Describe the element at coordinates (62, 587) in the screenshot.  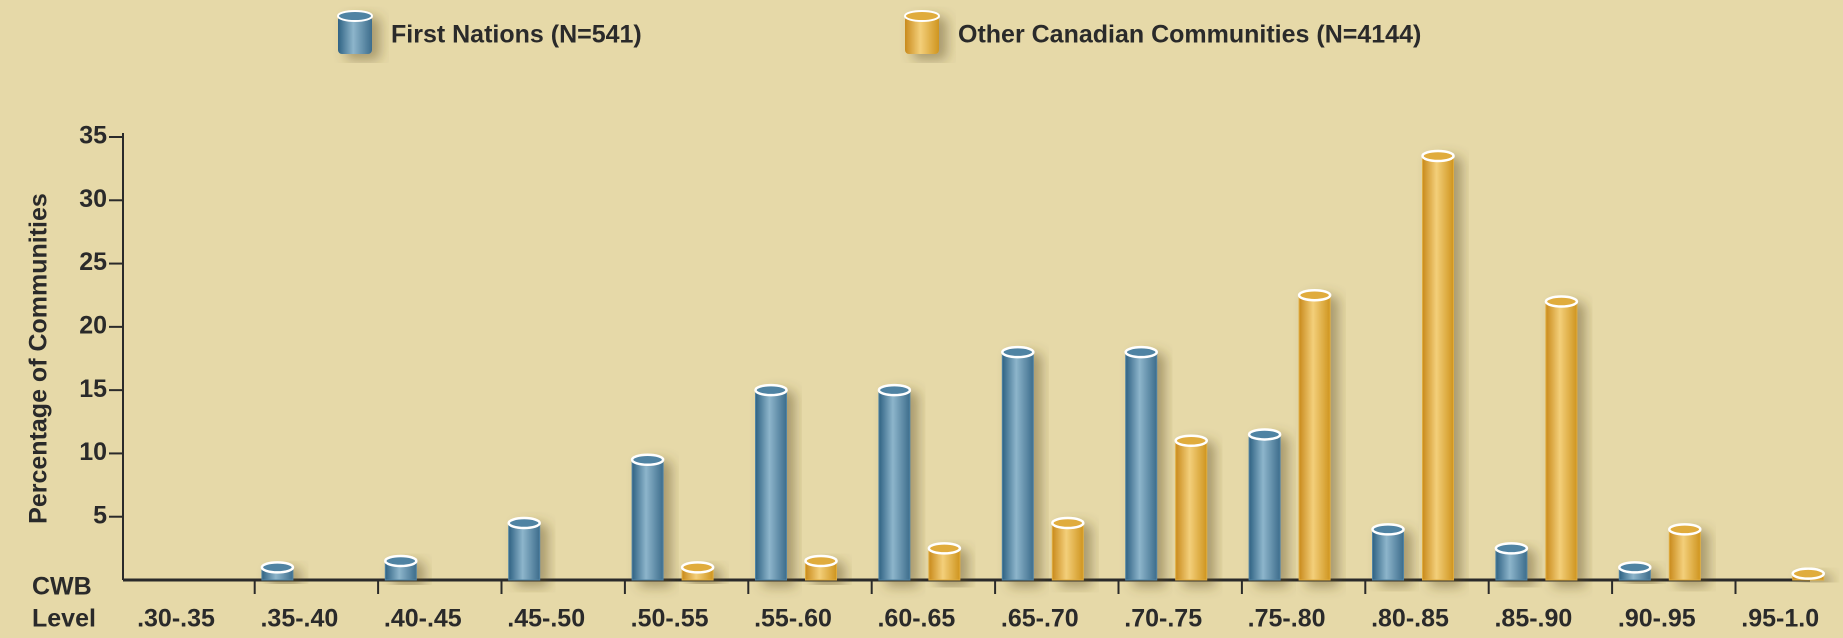
I see `x-axis-label: CWB` at that location.